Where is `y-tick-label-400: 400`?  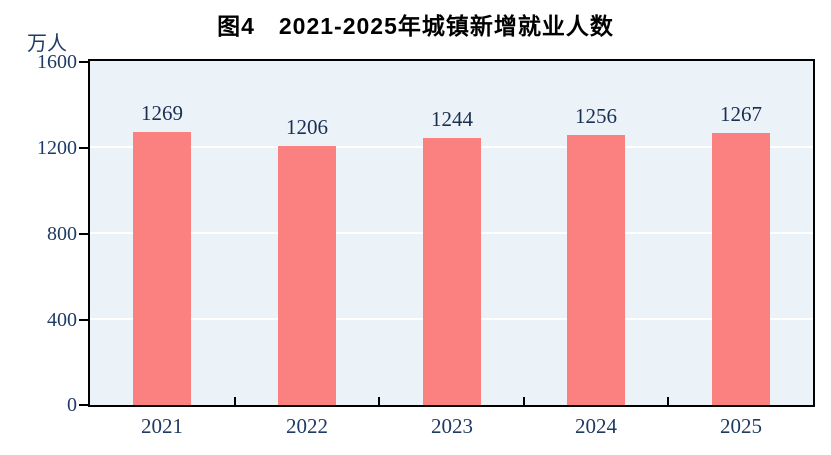 y-tick-label-400: 400 is located at coordinates (62, 320).